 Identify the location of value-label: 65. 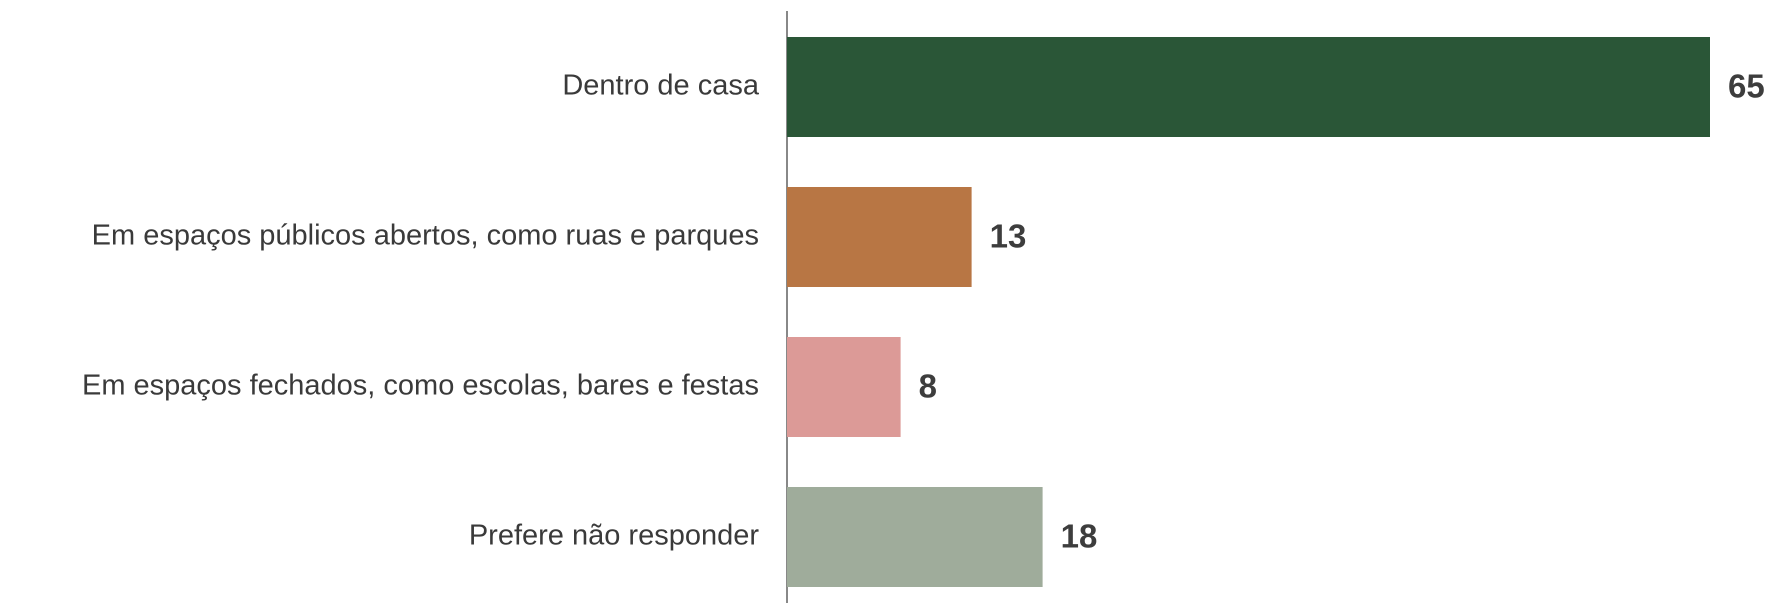
(1746, 86).